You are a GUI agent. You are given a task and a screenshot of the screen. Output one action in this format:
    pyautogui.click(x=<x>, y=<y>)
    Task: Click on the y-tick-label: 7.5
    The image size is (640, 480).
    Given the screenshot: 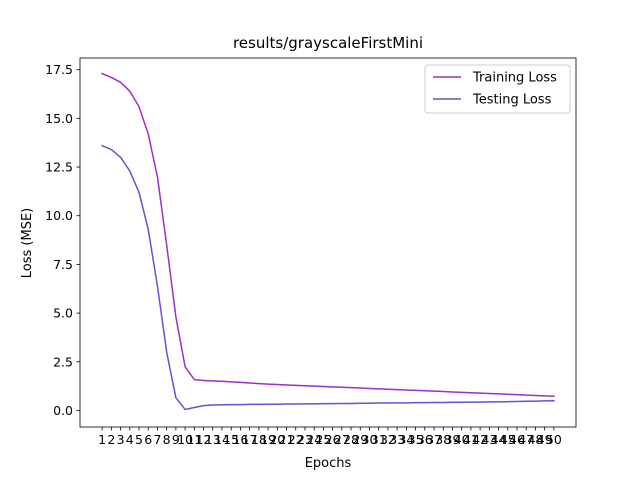 What is the action you would take?
    pyautogui.click(x=63, y=264)
    